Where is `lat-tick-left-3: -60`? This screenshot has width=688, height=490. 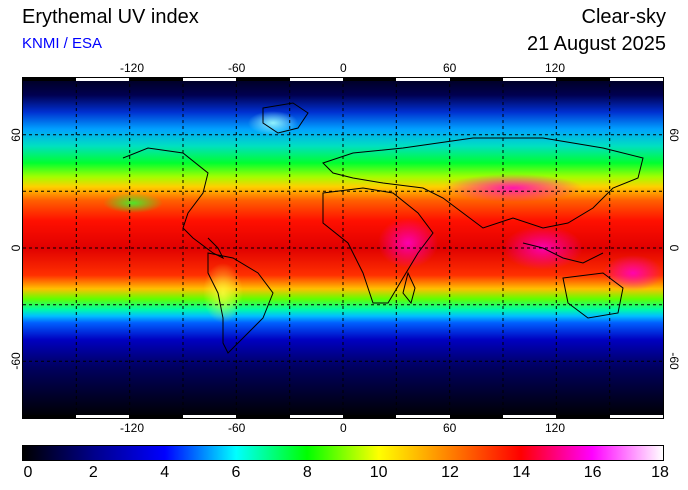 lat-tick-left-3: -60 is located at coordinates (16, 361).